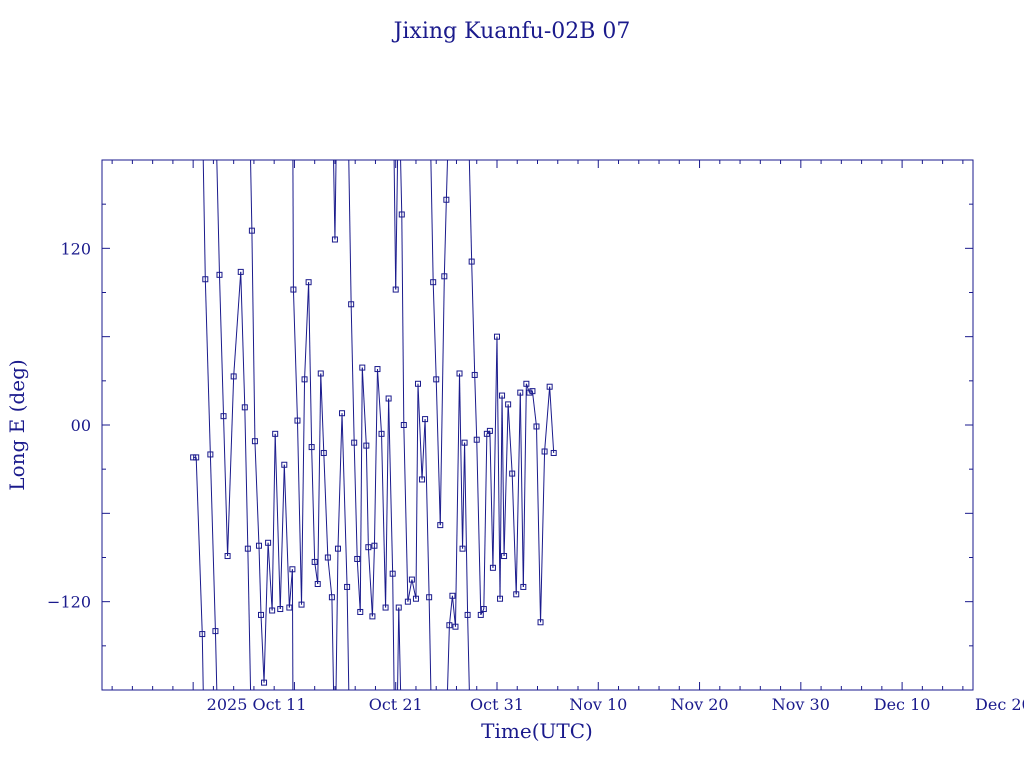 The height and width of the screenshot is (768, 1024). What do you see at coordinates (999, 704) in the screenshot?
I see `x-tick-label: Dec 20` at bounding box center [999, 704].